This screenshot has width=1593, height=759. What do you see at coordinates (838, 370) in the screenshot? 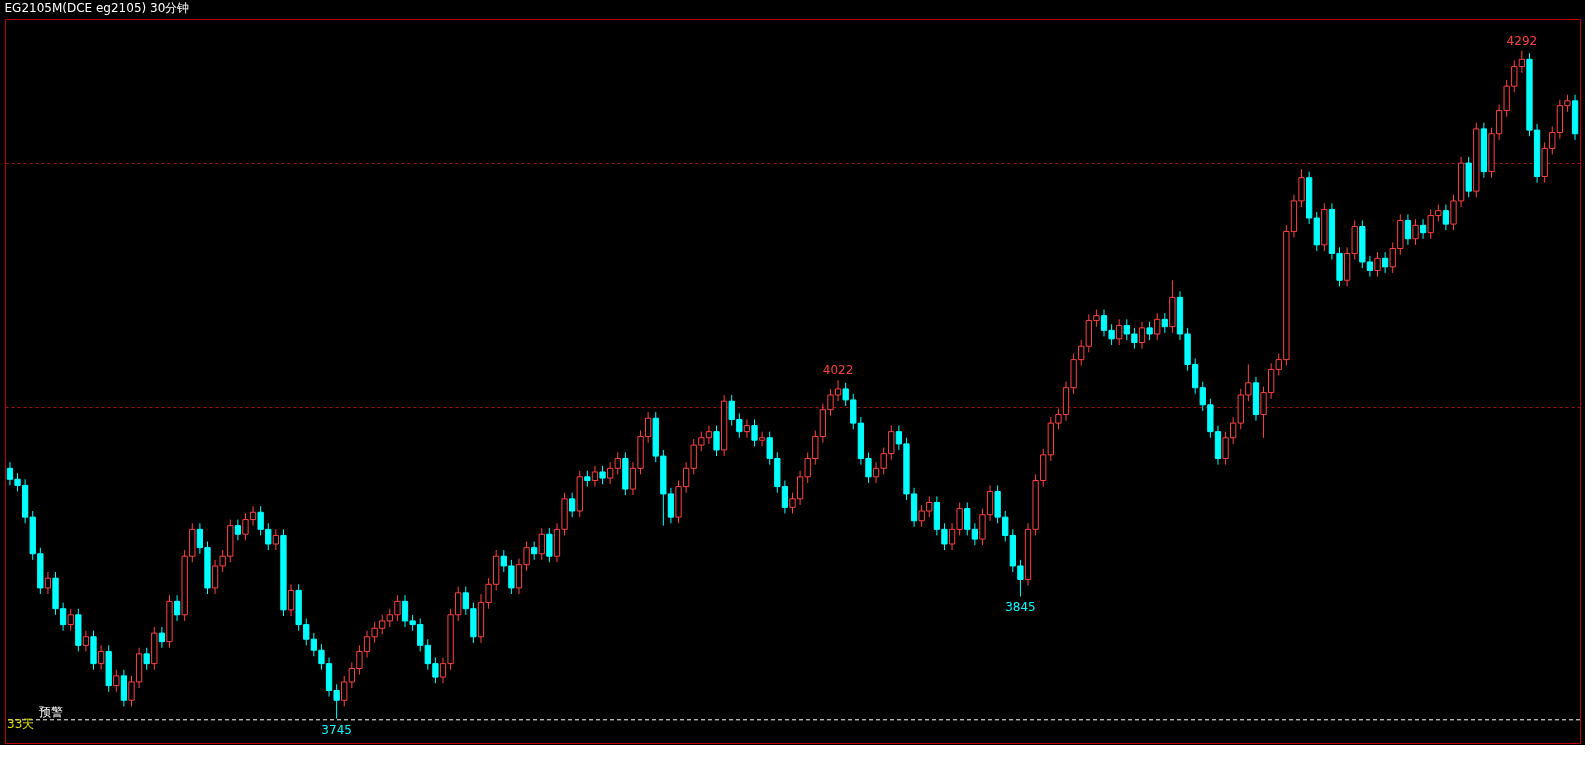
I see `annotation: 4022` at bounding box center [838, 370].